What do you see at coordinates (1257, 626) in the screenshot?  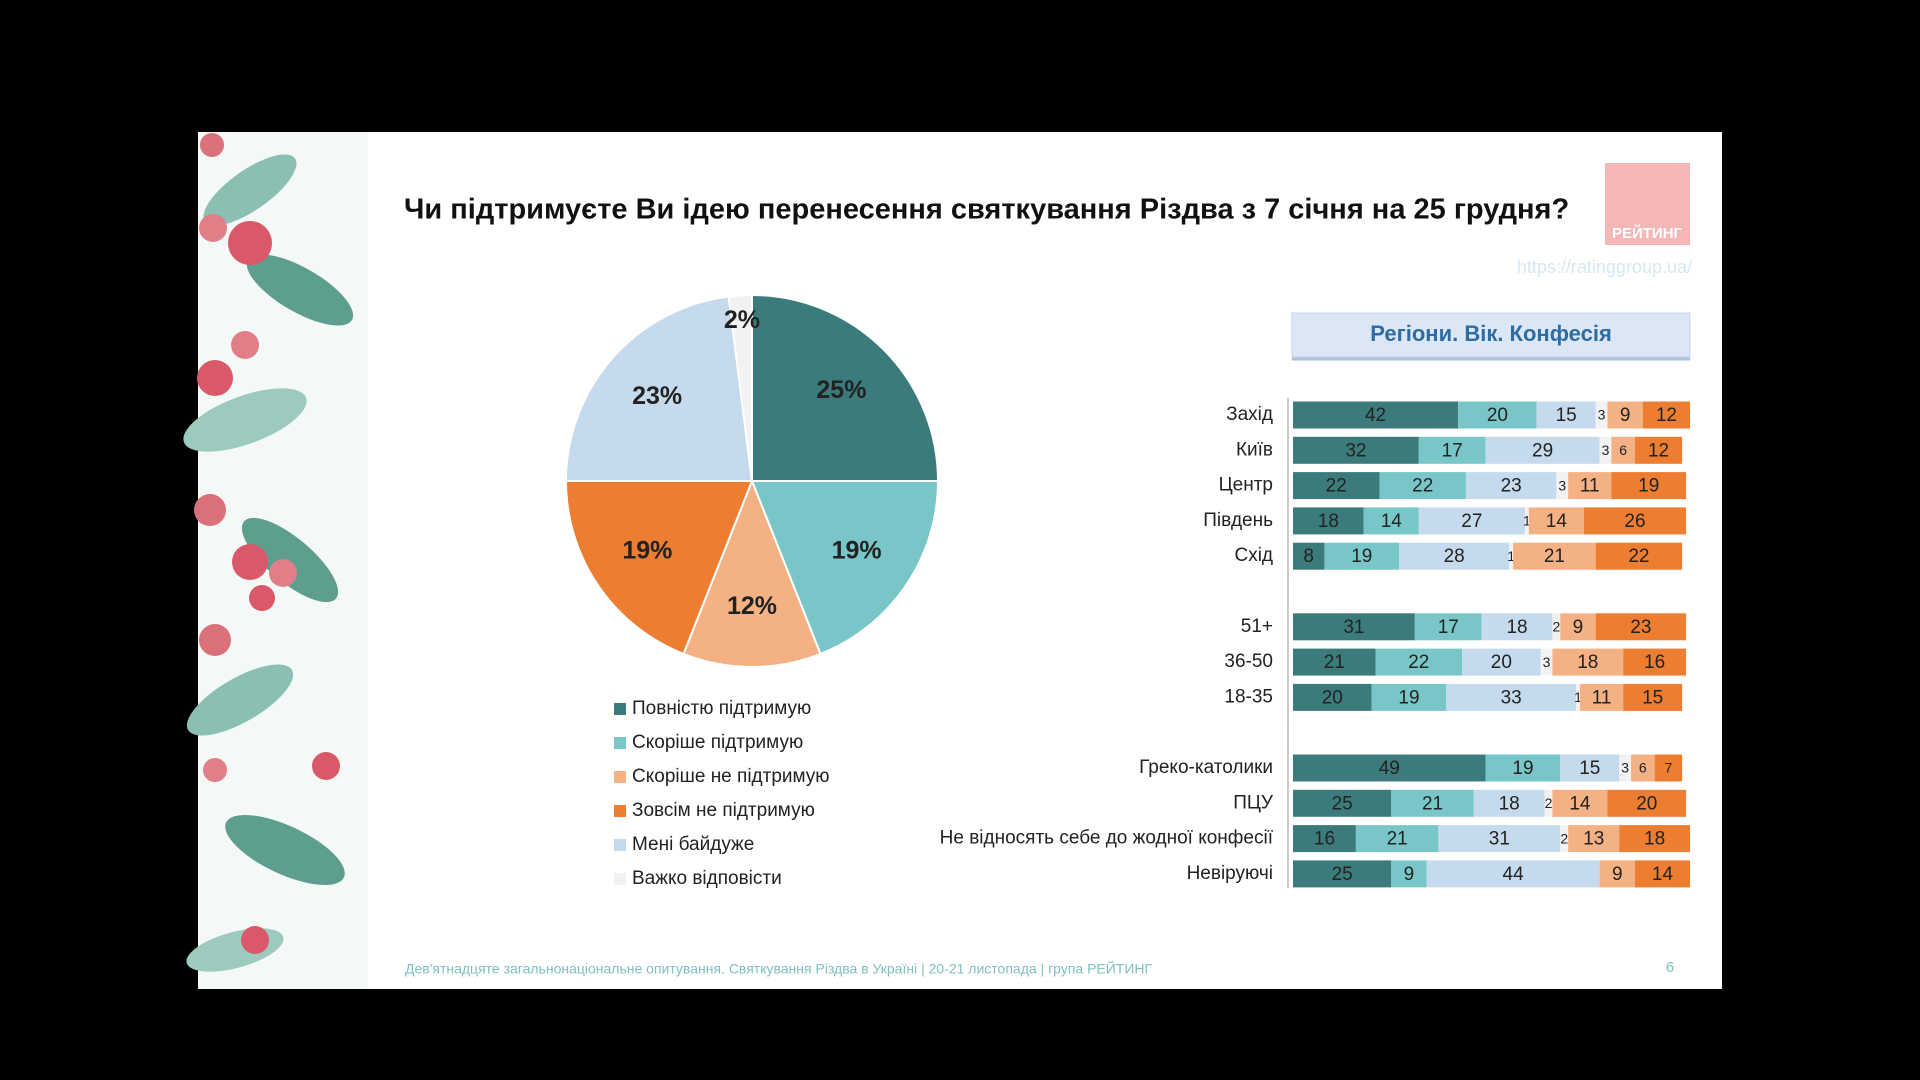 I see `category-label: 51+` at bounding box center [1257, 626].